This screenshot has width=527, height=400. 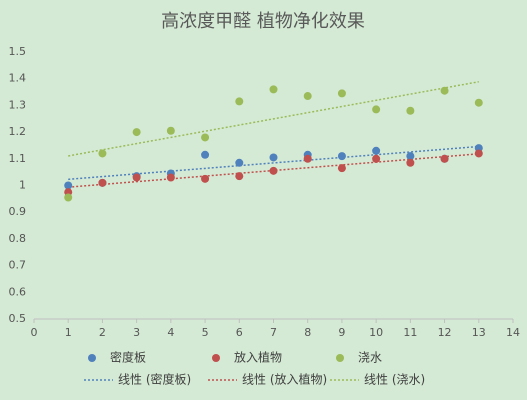 I want to click on x-tick-label: 14, so click(x=513, y=332).